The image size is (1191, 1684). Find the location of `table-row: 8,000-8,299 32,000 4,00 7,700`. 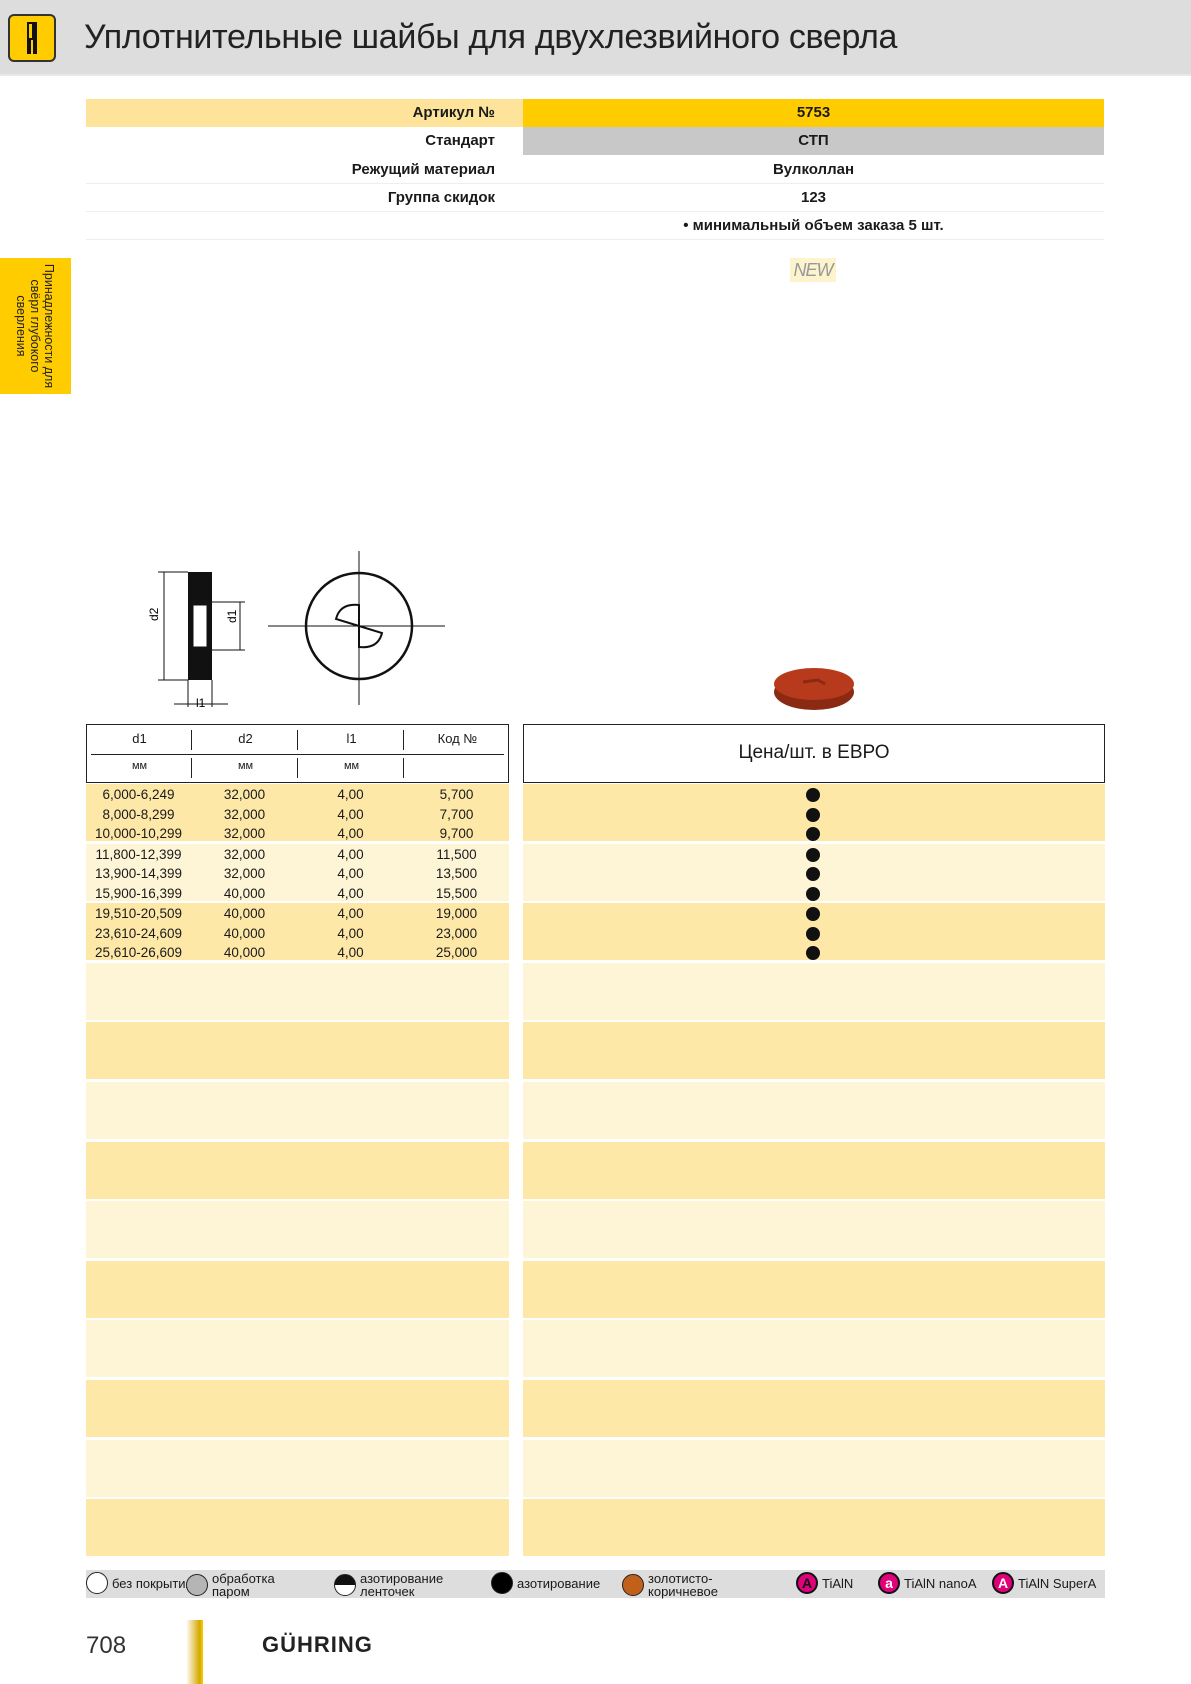

table-row: 8,000-8,299 32,000 4,00 7,700 is located at coordinates (297, 815).